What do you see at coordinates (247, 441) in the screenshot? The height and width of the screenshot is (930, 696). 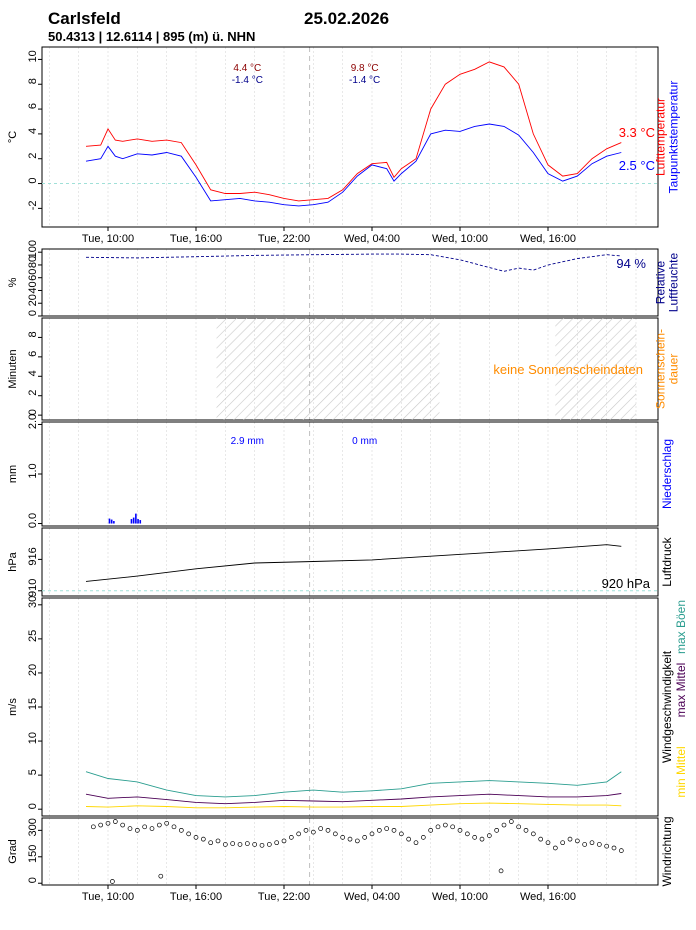 I see `day-precip-total: 2.9 mm` at bounding box center [247, 441].